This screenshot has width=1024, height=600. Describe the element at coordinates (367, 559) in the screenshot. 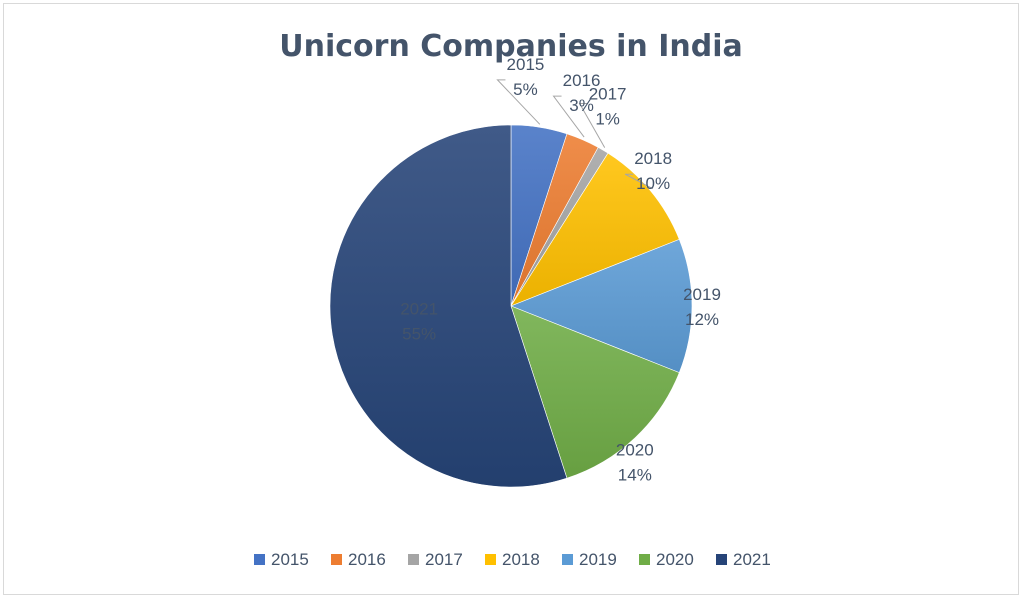

I see `legend-label-2016: 2016` at that location.